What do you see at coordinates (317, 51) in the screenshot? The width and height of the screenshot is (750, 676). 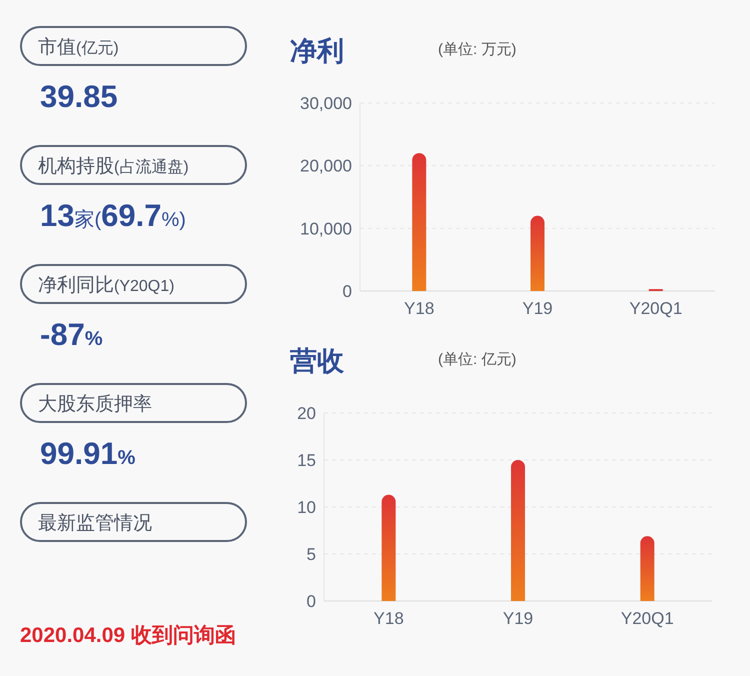 I see `chart-title: 净利` at bounding box center [317, 51].